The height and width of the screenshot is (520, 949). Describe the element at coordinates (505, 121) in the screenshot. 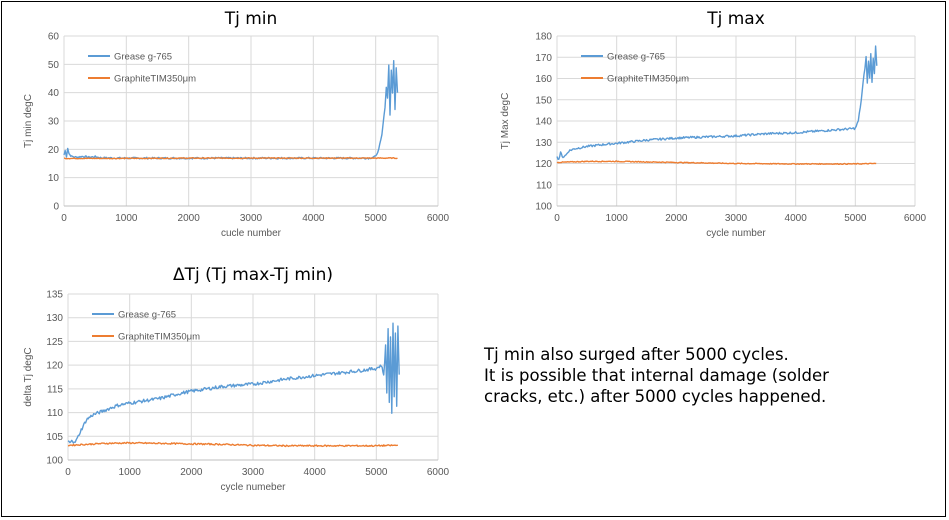

I see `y-axis-label: Tj Max degC` at that location.